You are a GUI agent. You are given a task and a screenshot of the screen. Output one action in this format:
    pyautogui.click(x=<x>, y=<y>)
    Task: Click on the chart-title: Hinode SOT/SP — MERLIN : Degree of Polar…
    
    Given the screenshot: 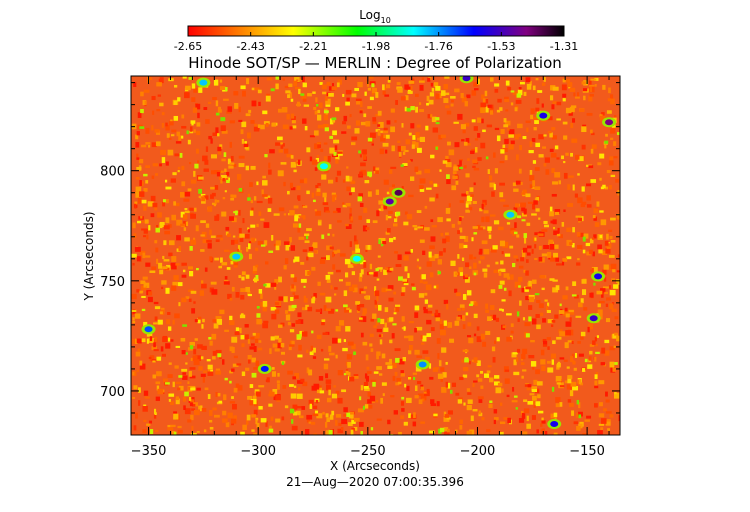 What is the action you would take?
    pyautogui.click(x=375, y=63)
    